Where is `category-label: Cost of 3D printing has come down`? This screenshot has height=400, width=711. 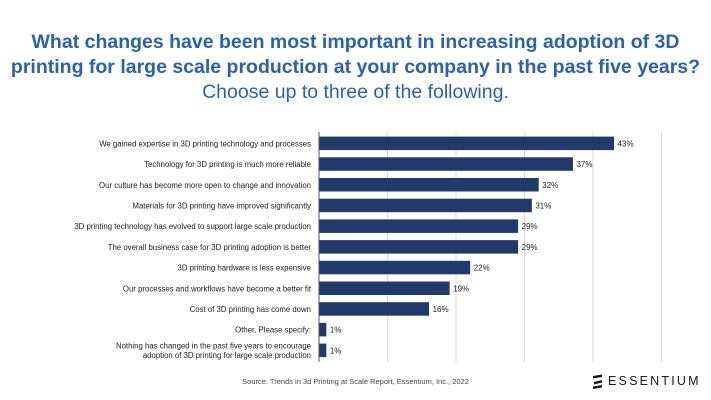
category-label: Cost of 3D printing has come down is located at coordinates (250, 309).